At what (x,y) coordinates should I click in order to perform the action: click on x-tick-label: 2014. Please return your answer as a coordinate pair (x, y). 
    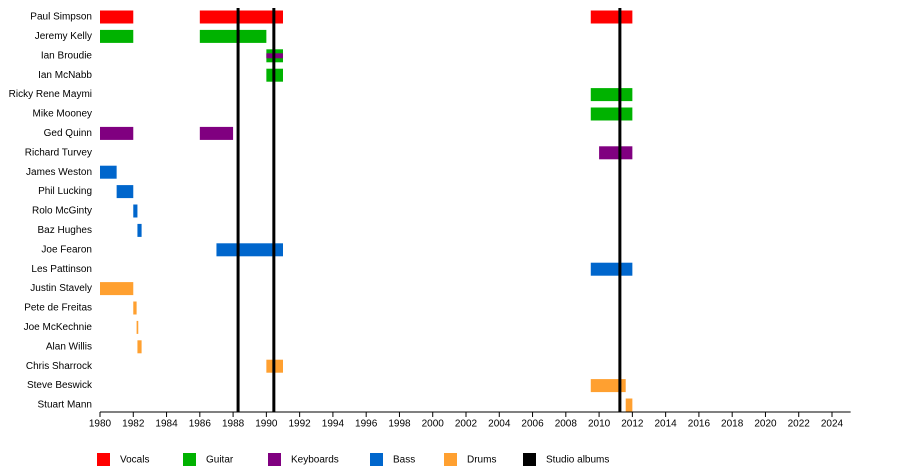
    Looking at the image, I should click on (666, 424).